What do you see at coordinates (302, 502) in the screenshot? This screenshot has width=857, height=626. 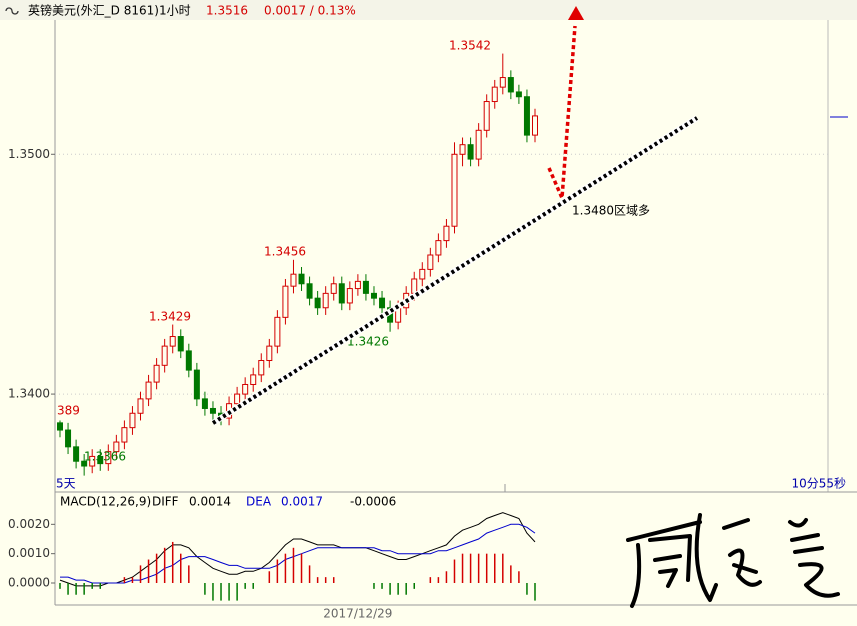 I see `dea-value: 0.0017` at bounding box center [302, 502].